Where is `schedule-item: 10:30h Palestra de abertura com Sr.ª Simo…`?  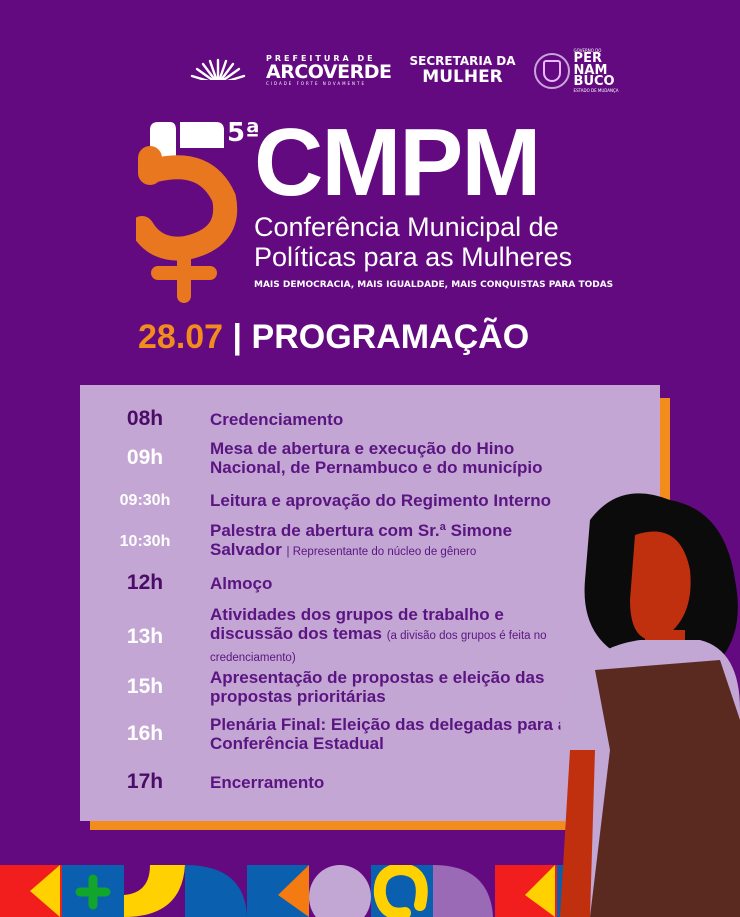 schedule-item: 10:30h Palestra de abertura com Sr.ª Simo… is located at coordinates (316, 540).